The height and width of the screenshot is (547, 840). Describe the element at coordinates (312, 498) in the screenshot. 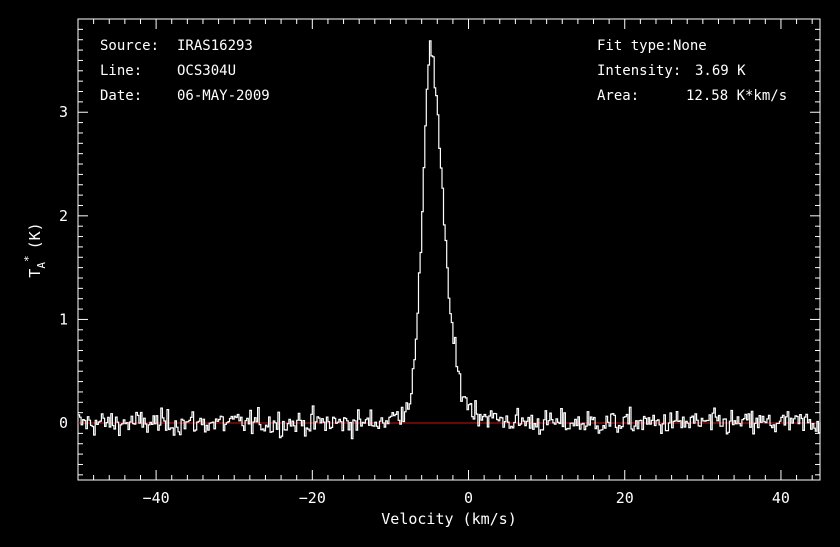

I see `x-tick-label: −20` at that location.